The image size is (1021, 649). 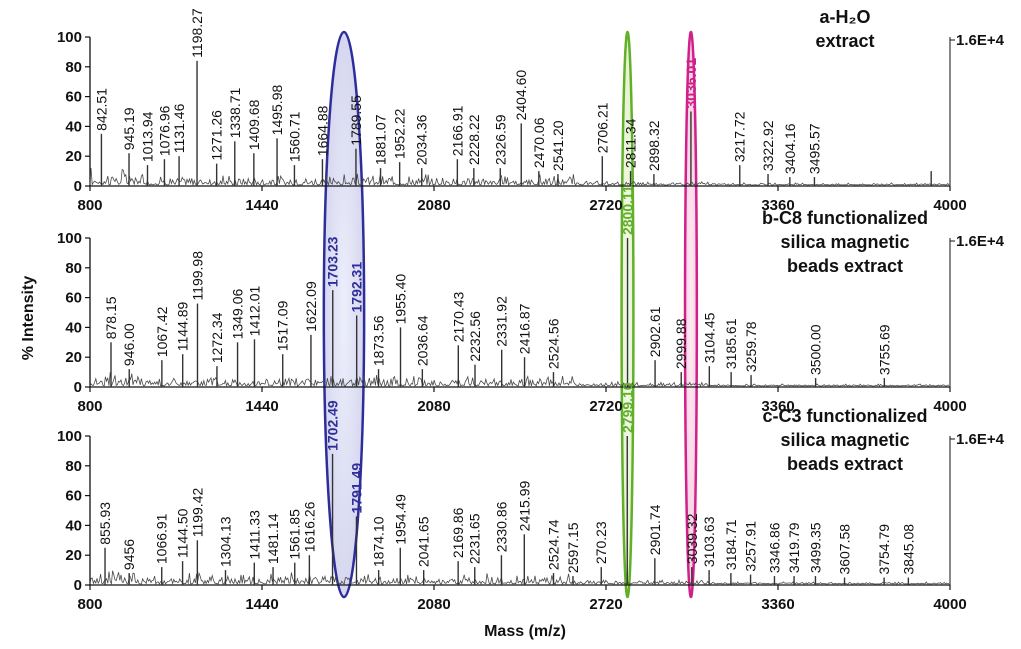 I want to click on peak-label: 2541.20, so click(x=558, y=145).